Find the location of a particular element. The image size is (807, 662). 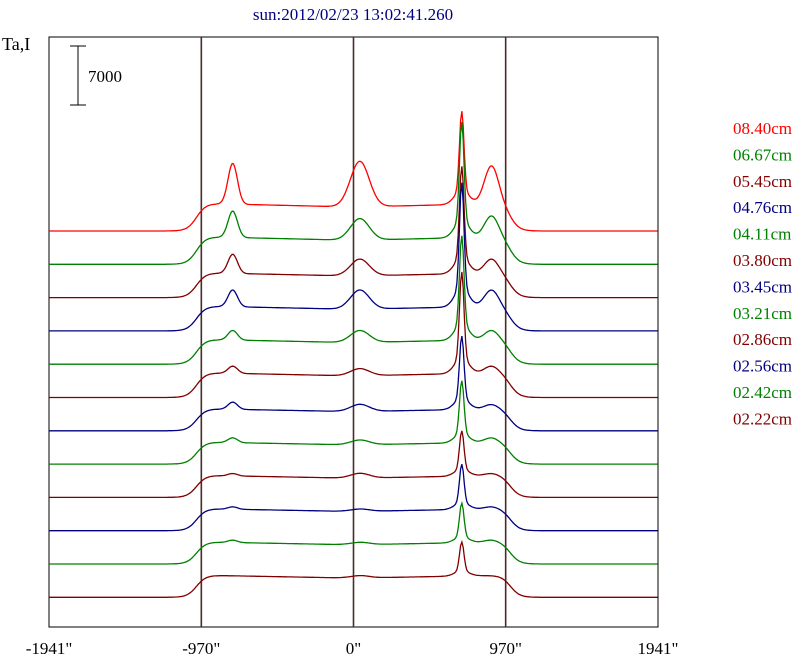

scale-bar: 7000 is located at coordinates (96, 75).